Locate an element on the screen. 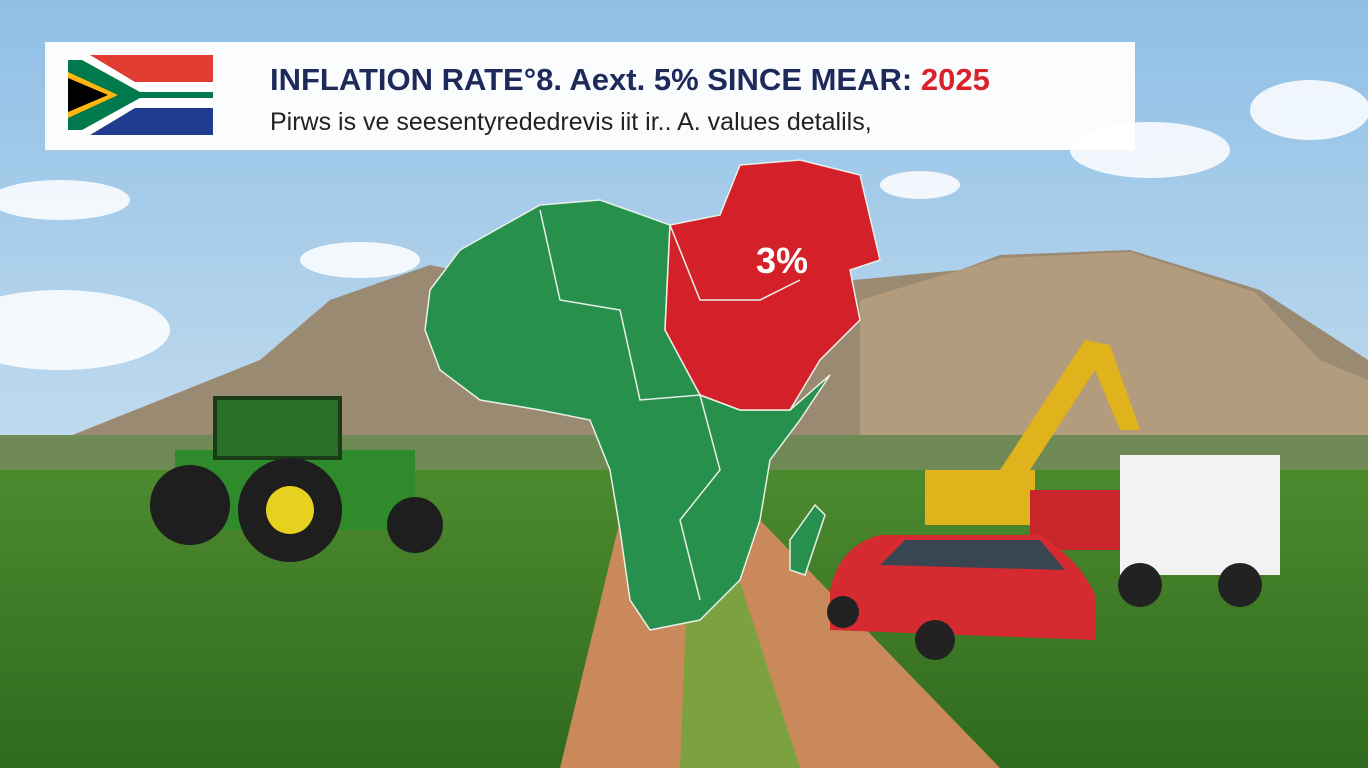 Image resolution: width=1368 pixels, height=768 pixels. banner is located at coordinates (590, 96).